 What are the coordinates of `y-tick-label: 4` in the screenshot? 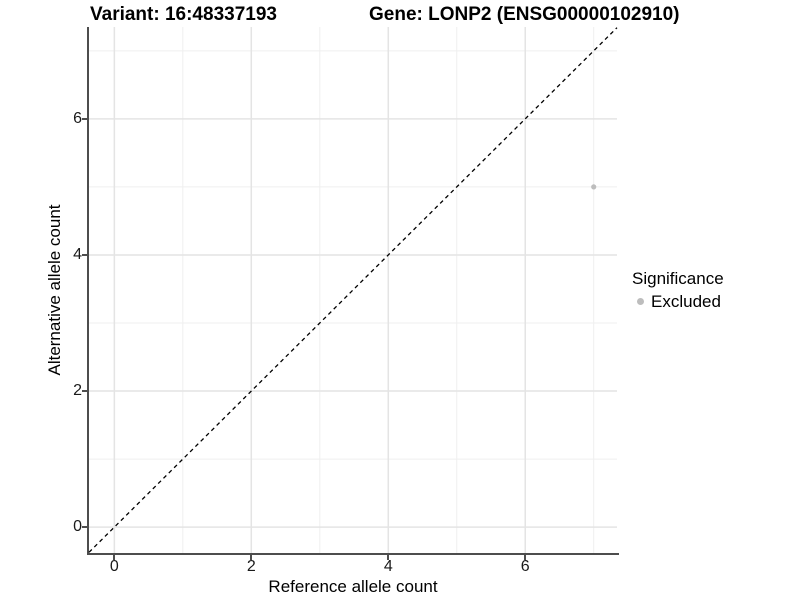 It's located at (77, 254).